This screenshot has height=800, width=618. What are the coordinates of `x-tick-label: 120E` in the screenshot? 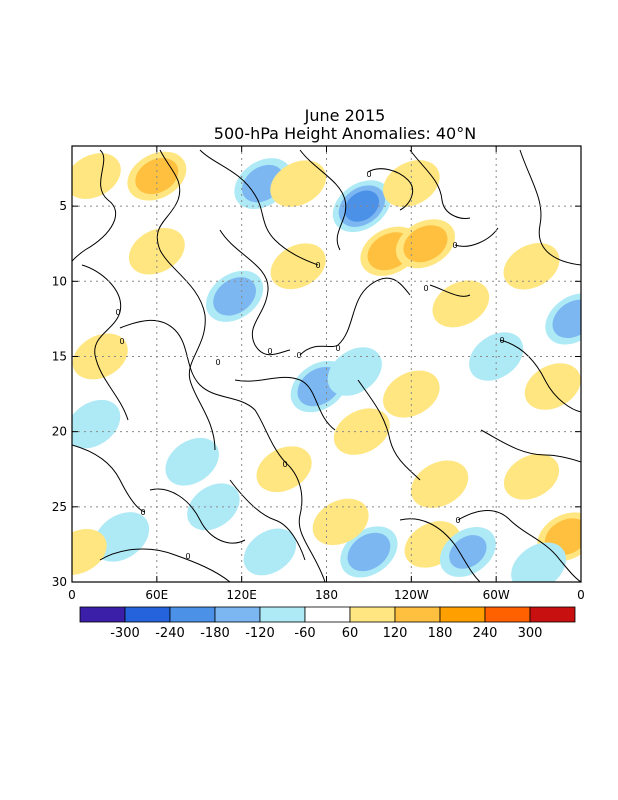 It's located at (241, 595).